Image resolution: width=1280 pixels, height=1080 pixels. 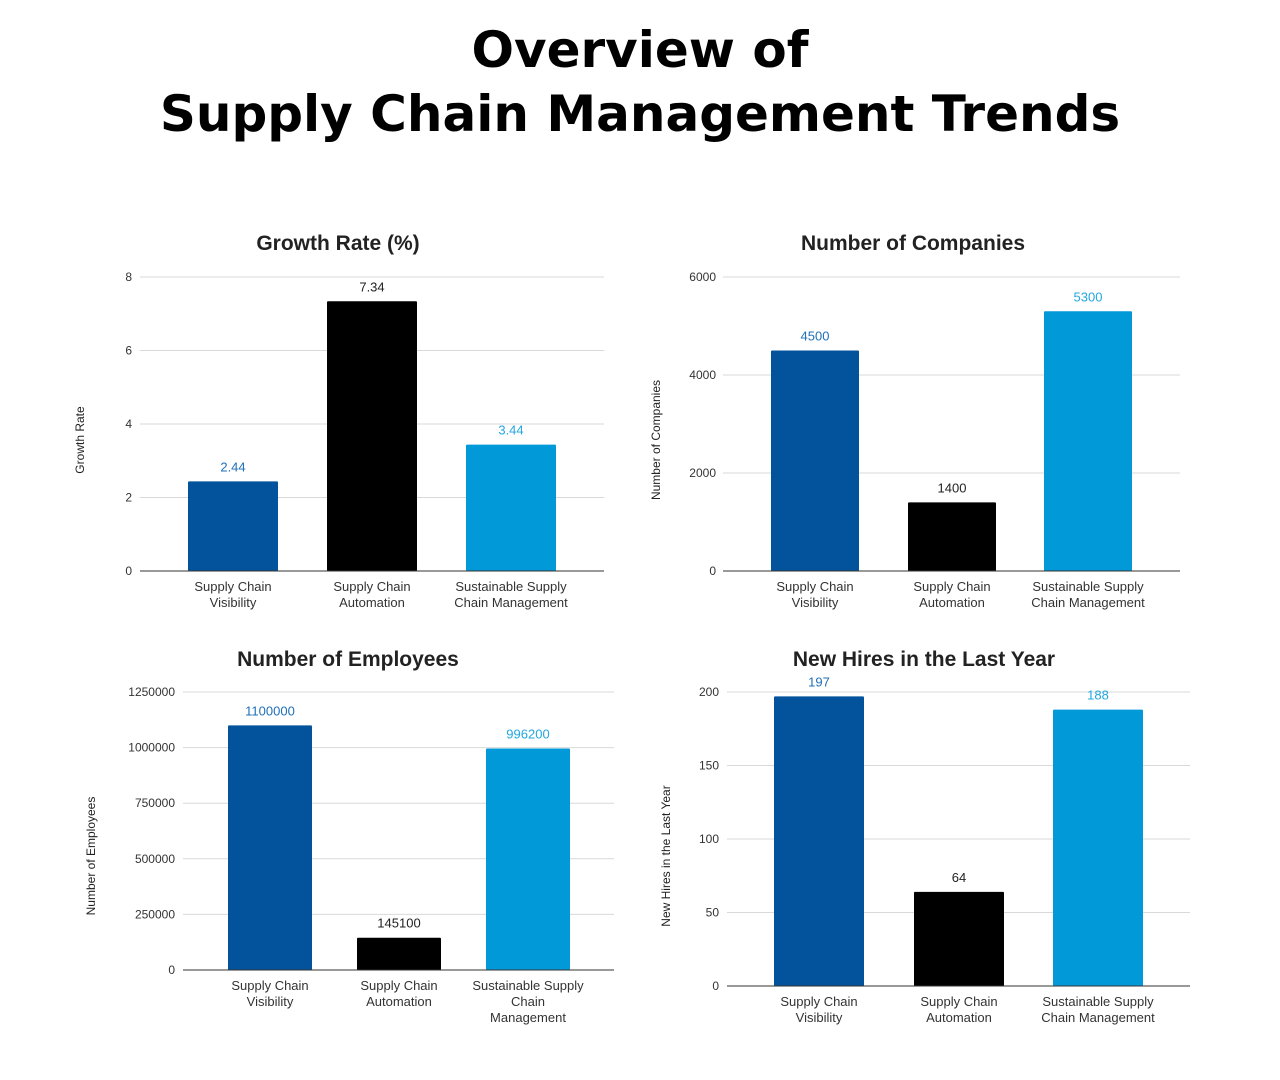 What do you see at coordinates (924, 659) in the screenshot?
I see `chart-title: New Hires in the Last Year` at bounding box center [924, 659].